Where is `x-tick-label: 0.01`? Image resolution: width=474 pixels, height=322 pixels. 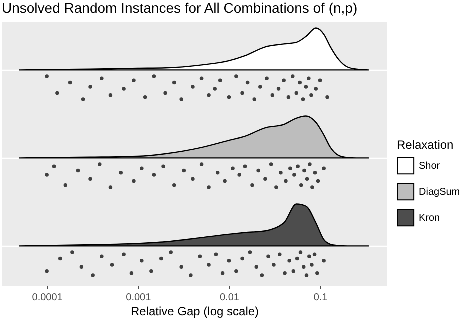
x-tick-label: 0.01 is located at coordinates (230, 298).